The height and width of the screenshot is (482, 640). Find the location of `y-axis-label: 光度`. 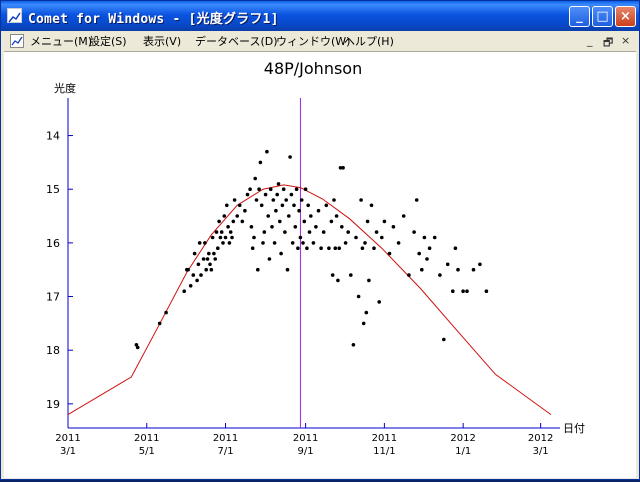

y-axis-label: 光度 is located at coordinates (65, 88).